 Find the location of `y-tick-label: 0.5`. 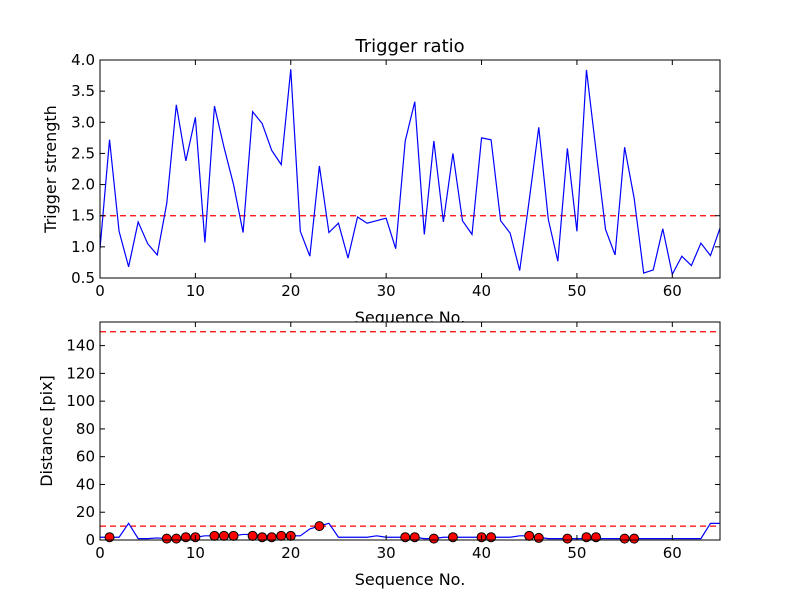

y-tick-label: 0.5 is located at coordinates (83, 278).